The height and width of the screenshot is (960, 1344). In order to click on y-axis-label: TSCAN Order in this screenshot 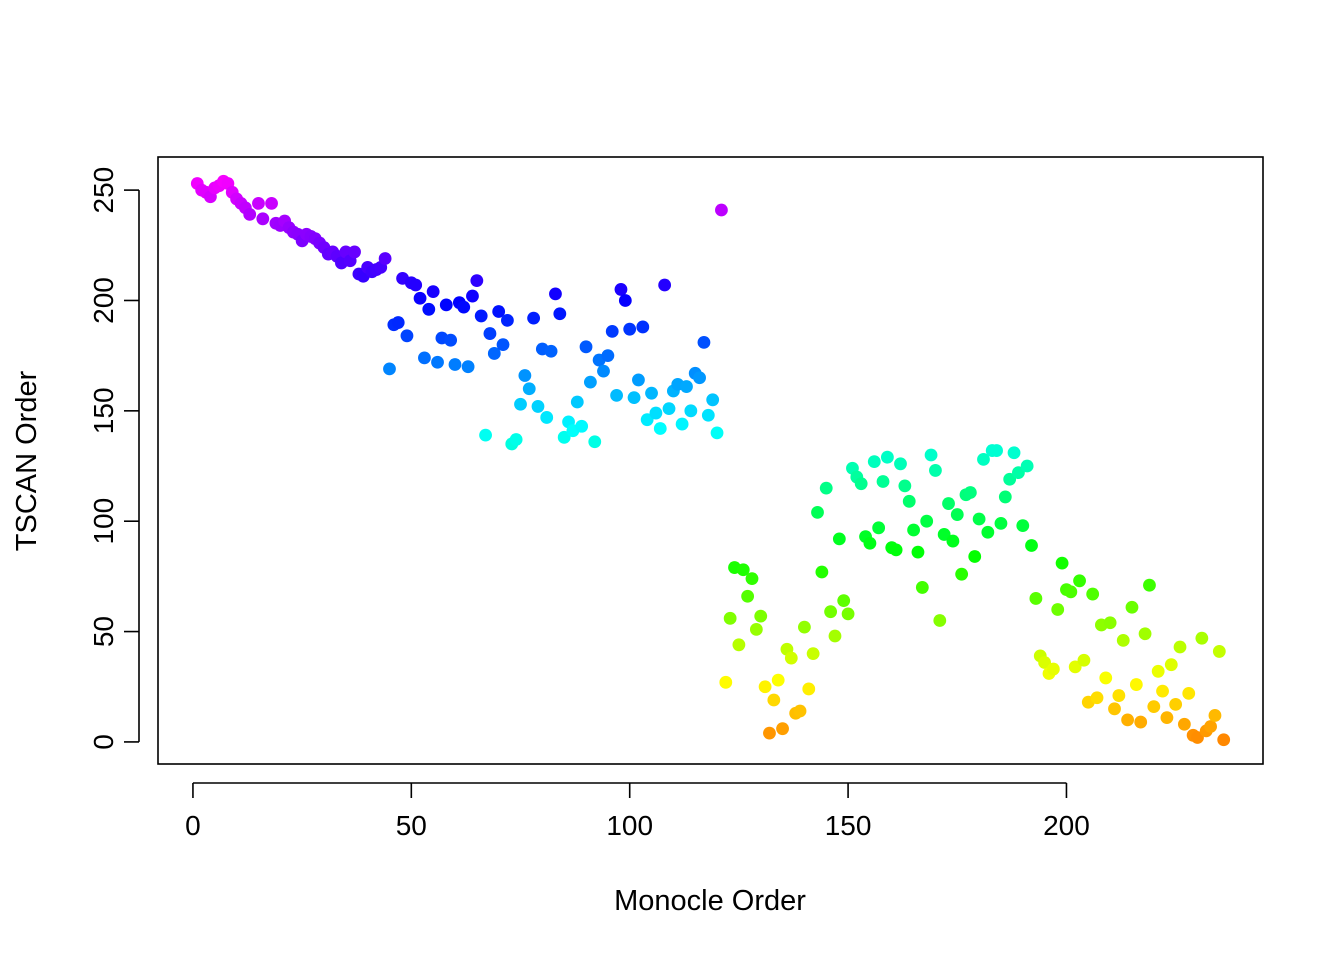, I will do `click(27, 460)`.